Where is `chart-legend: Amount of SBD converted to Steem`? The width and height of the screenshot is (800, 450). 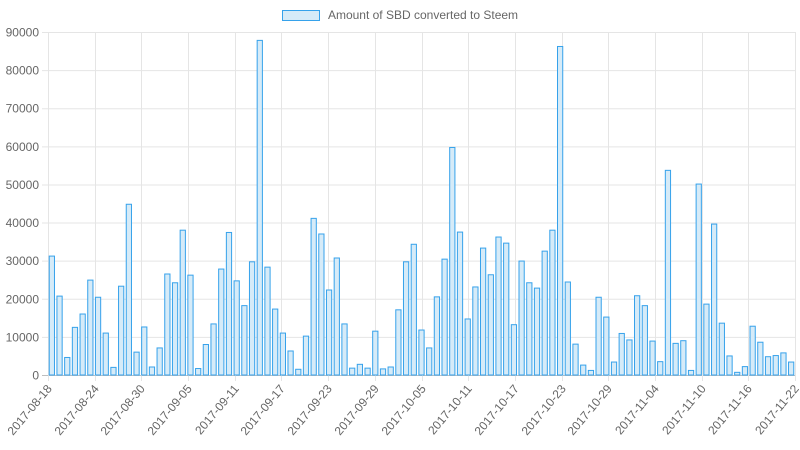 chart-legend: Amount of SBD converted to Steem is located at coordinates (400, 15).